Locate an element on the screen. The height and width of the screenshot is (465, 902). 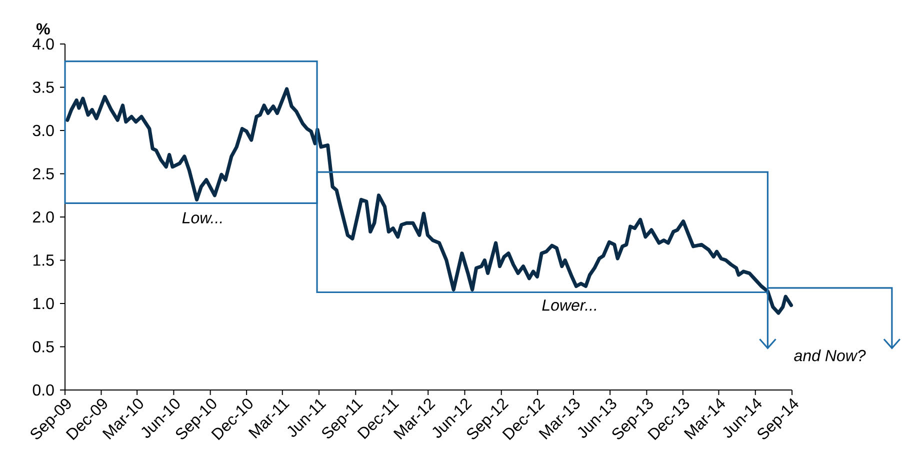
y-tick-label: 3.5 is located at coordinates (43, 87).